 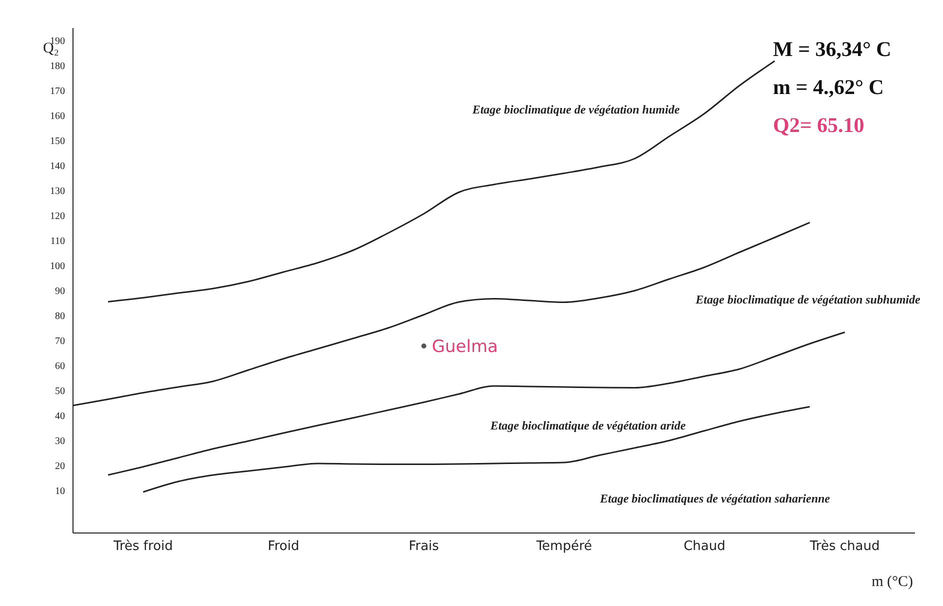 What do you see at coordinates (57, 242) in the screenshot?
I see `y-tick-label: 110` at bounding box center [57, 242].